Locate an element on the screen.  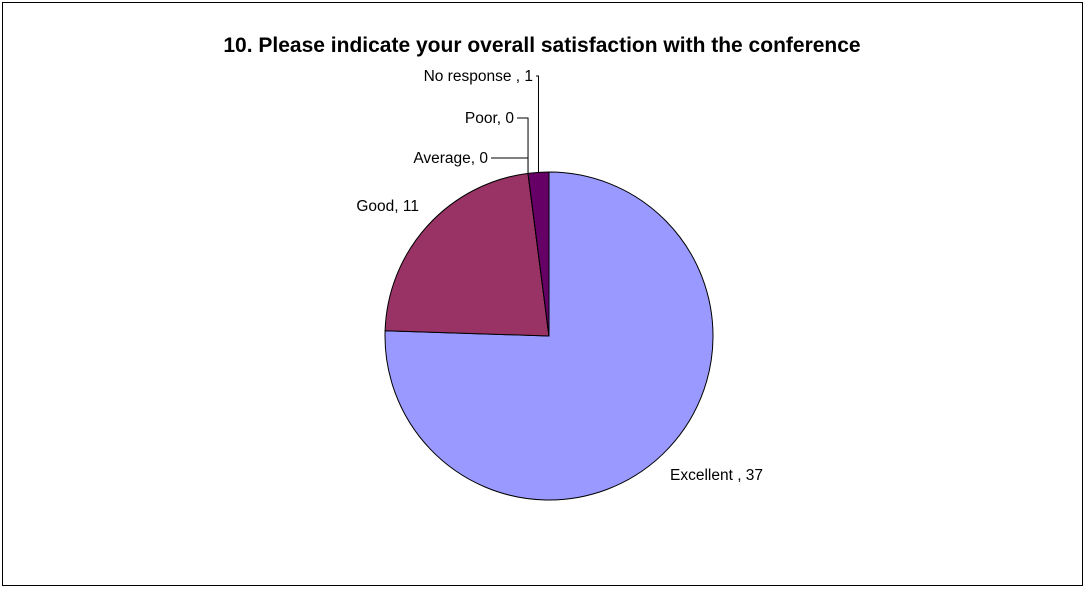
leader-no-response is located at coordinates (537, 124).